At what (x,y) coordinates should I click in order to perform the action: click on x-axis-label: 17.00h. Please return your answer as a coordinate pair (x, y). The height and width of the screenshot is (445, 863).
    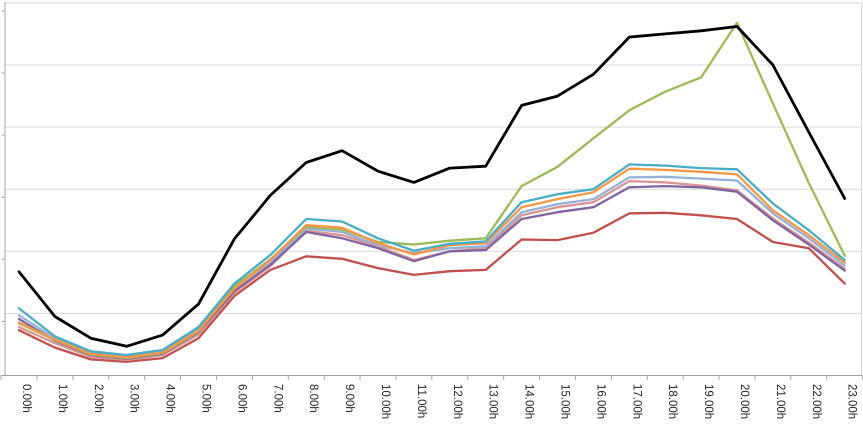
    Looking at the image, I should click on (636, 401).